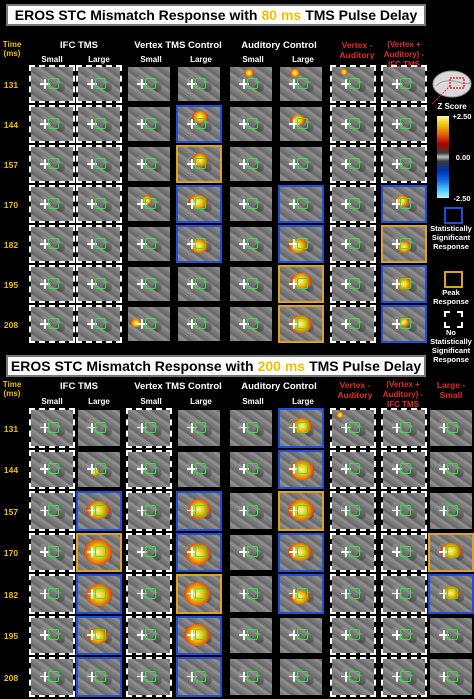 The width and height of the screenshot is (474, 699). Describe the element at coordinates (12, 49) in the screenshot. I see `time-header-top: Time (ms)` at that location.